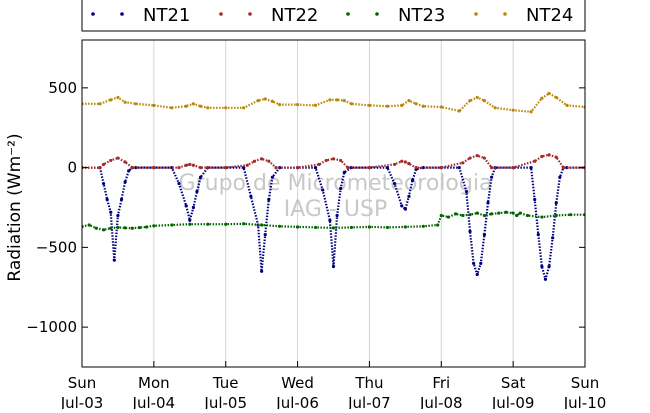 This screenshot has height=413, width=650. What do you see at coordinates (225, 401) in the screenshot?
I see `x-tick-label-date: Jul-05` at bounding box center [225, 401].